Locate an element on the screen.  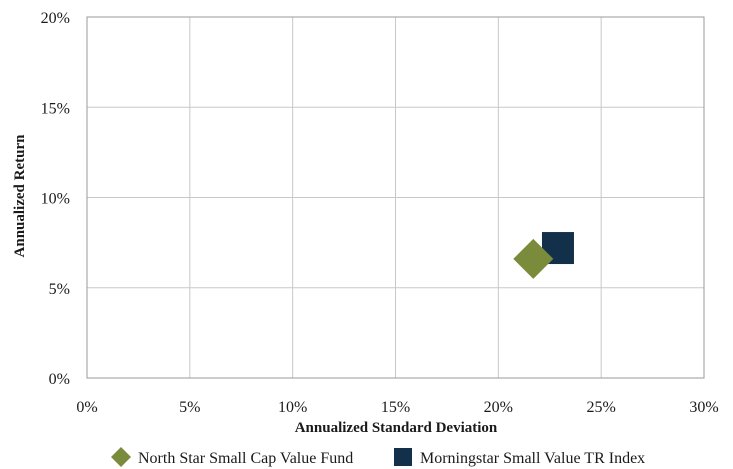
legend-label-fund: North Star Small Cap Value Fund is located at coordinates (245, 458).